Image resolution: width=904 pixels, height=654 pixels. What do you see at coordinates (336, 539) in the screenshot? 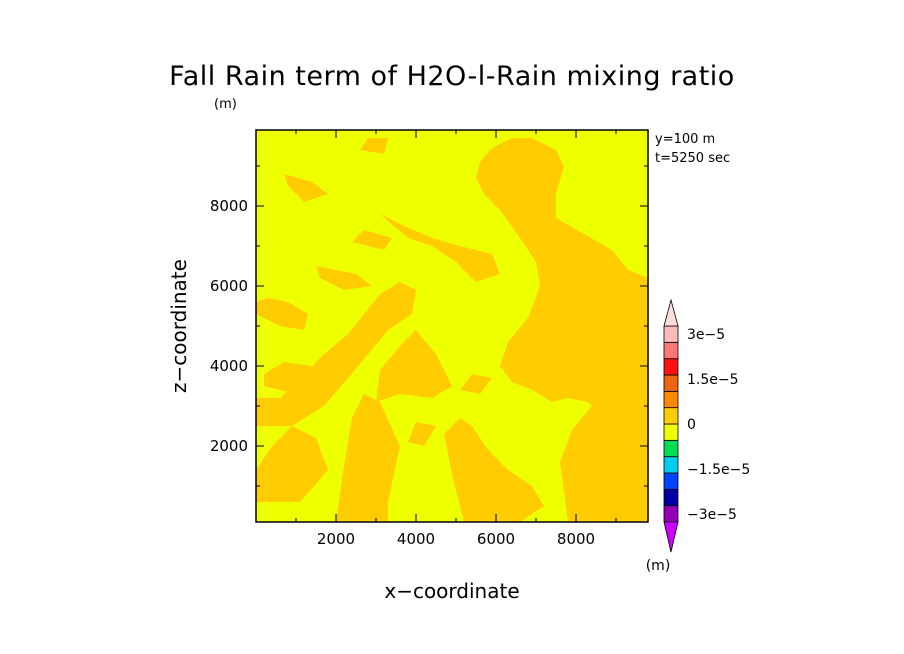
I see `x-tick-label: 2000` at bounding box center [336, 539].